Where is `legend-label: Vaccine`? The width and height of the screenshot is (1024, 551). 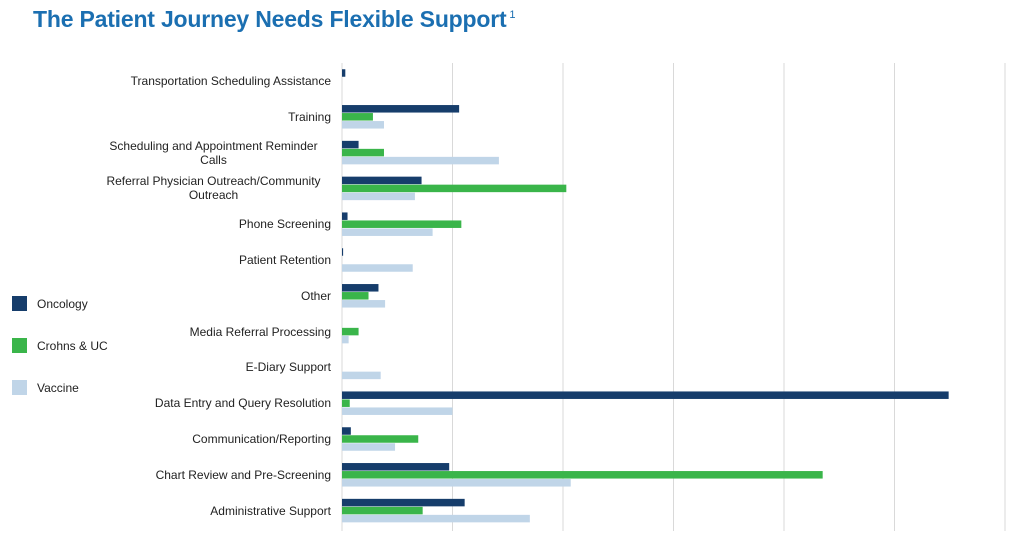
legend-label: Vaccine is located at coordinates (58, 387).